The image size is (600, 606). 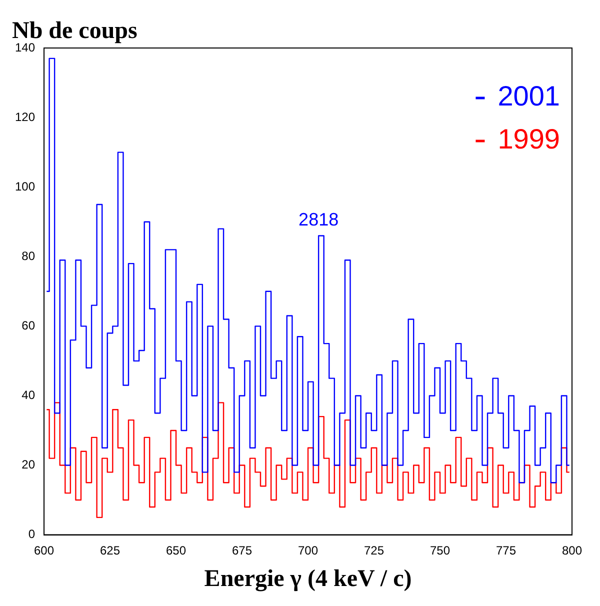 I want to click on x-tick-label: 725, so click(x=374, y=550).